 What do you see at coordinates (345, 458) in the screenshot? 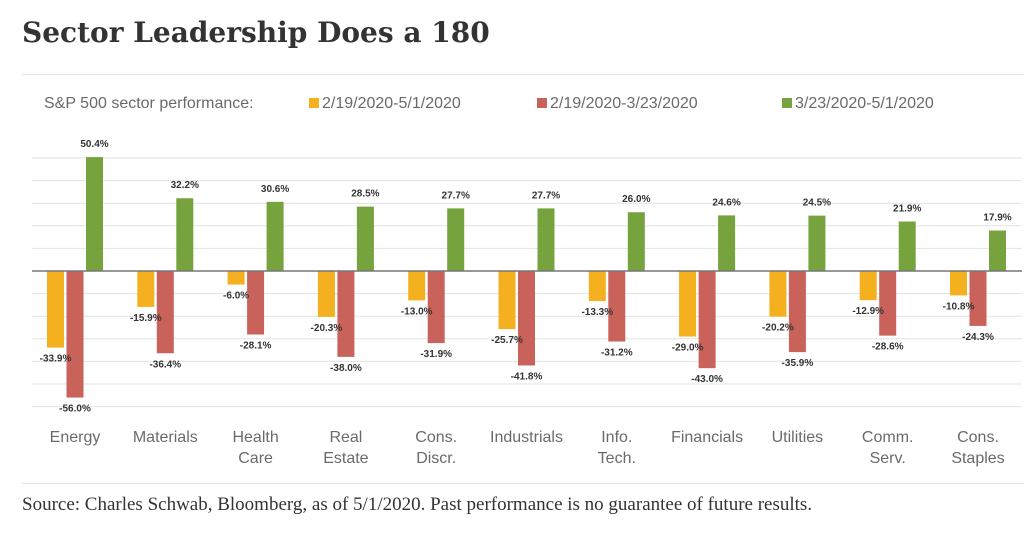
I see `category-label-line: Estate` at bounding box center [345, 458].